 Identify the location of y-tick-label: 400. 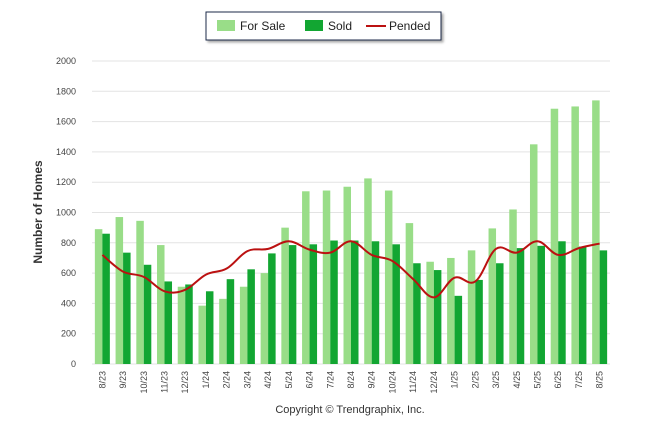
(68, 303).